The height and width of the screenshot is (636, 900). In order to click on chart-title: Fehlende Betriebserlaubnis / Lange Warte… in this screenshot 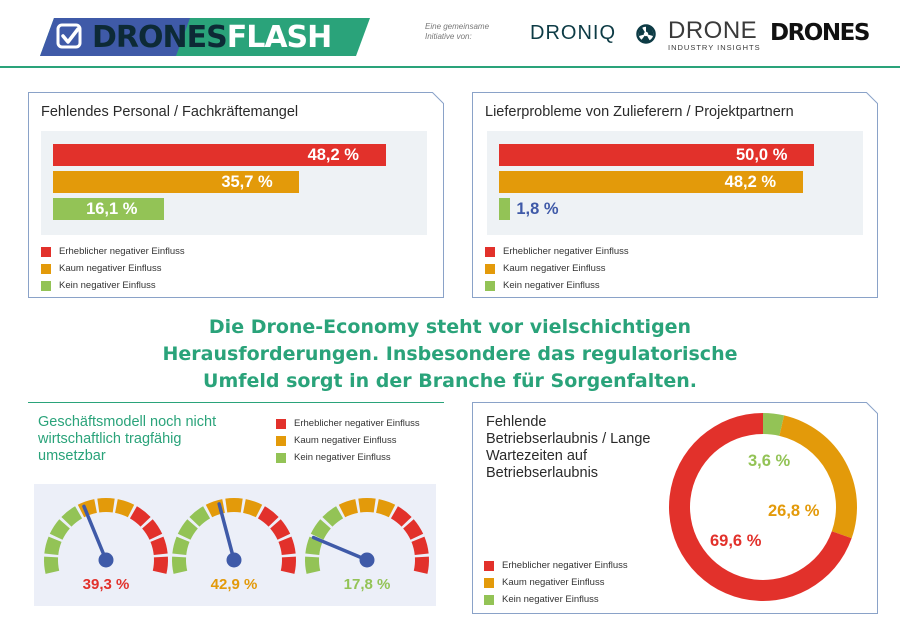, I will do `click(568, 447)`.